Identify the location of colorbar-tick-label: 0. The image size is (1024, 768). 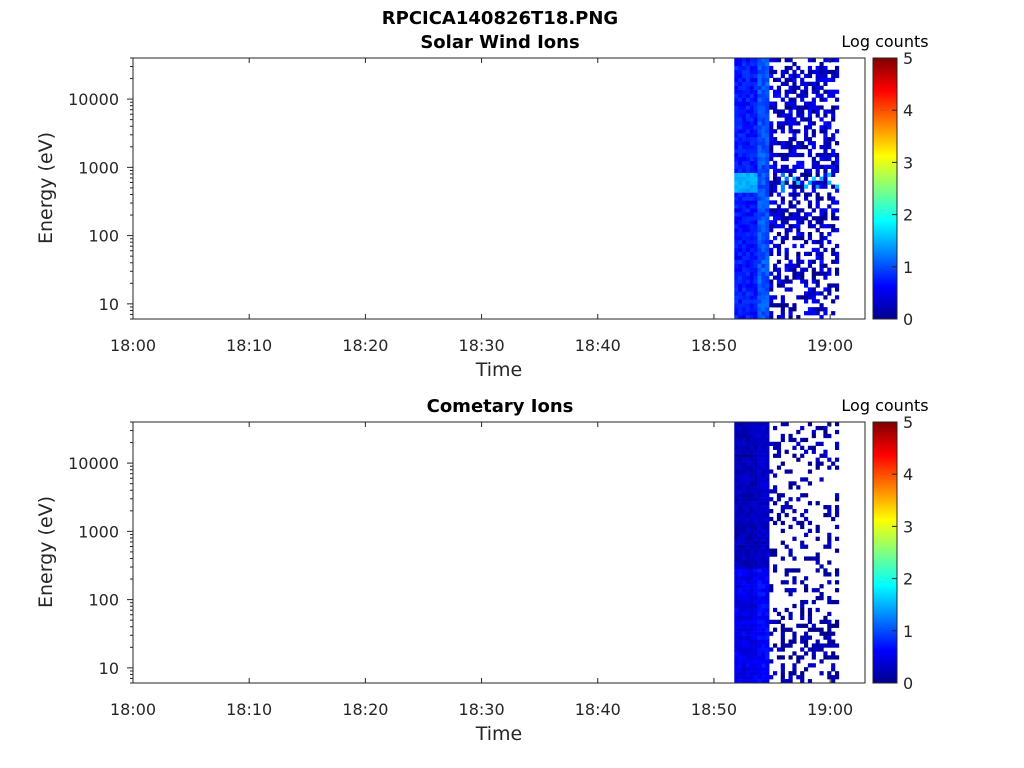
(908, 319).